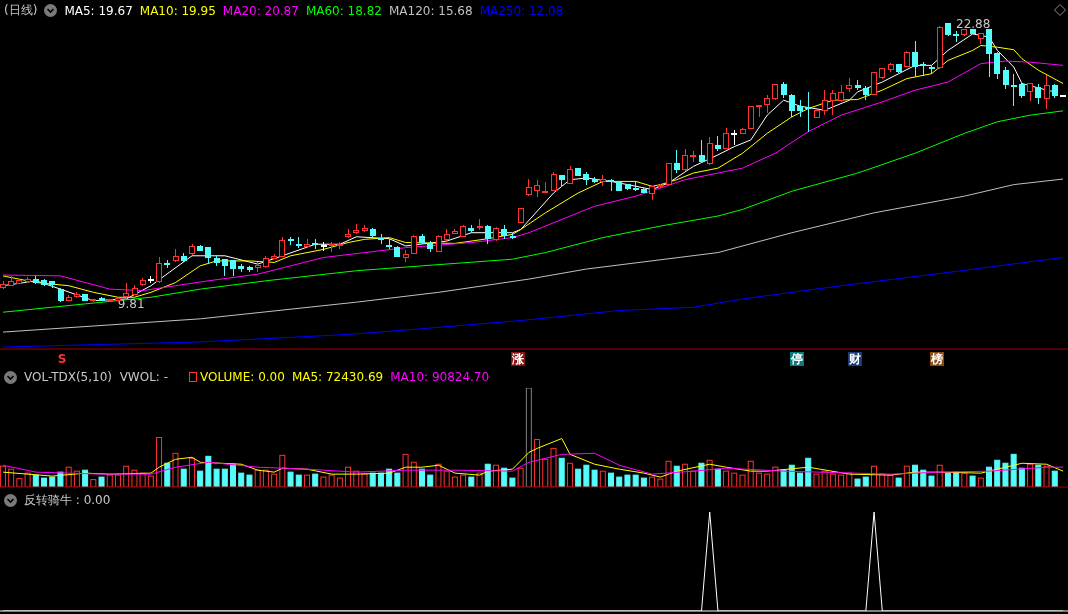 This screenshot has height=614, width=1068. Describe the element at coordinates (343, 10) in the screenshot. I see `text: MA60: 18.82` at that location.